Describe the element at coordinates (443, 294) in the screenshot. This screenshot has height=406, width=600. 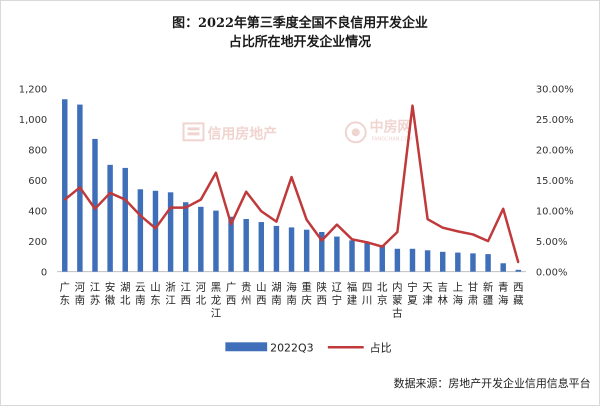
I see `category-label: 吉林` at that location.